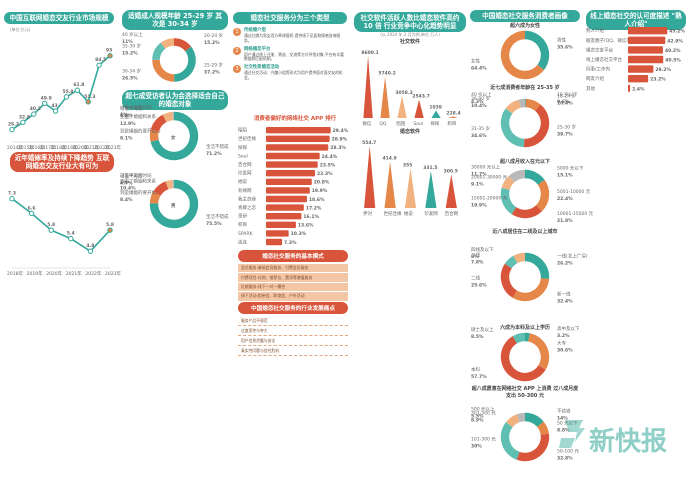 This screenshot has width=690, height=493. I want to click on series-line, so click(61, 225).